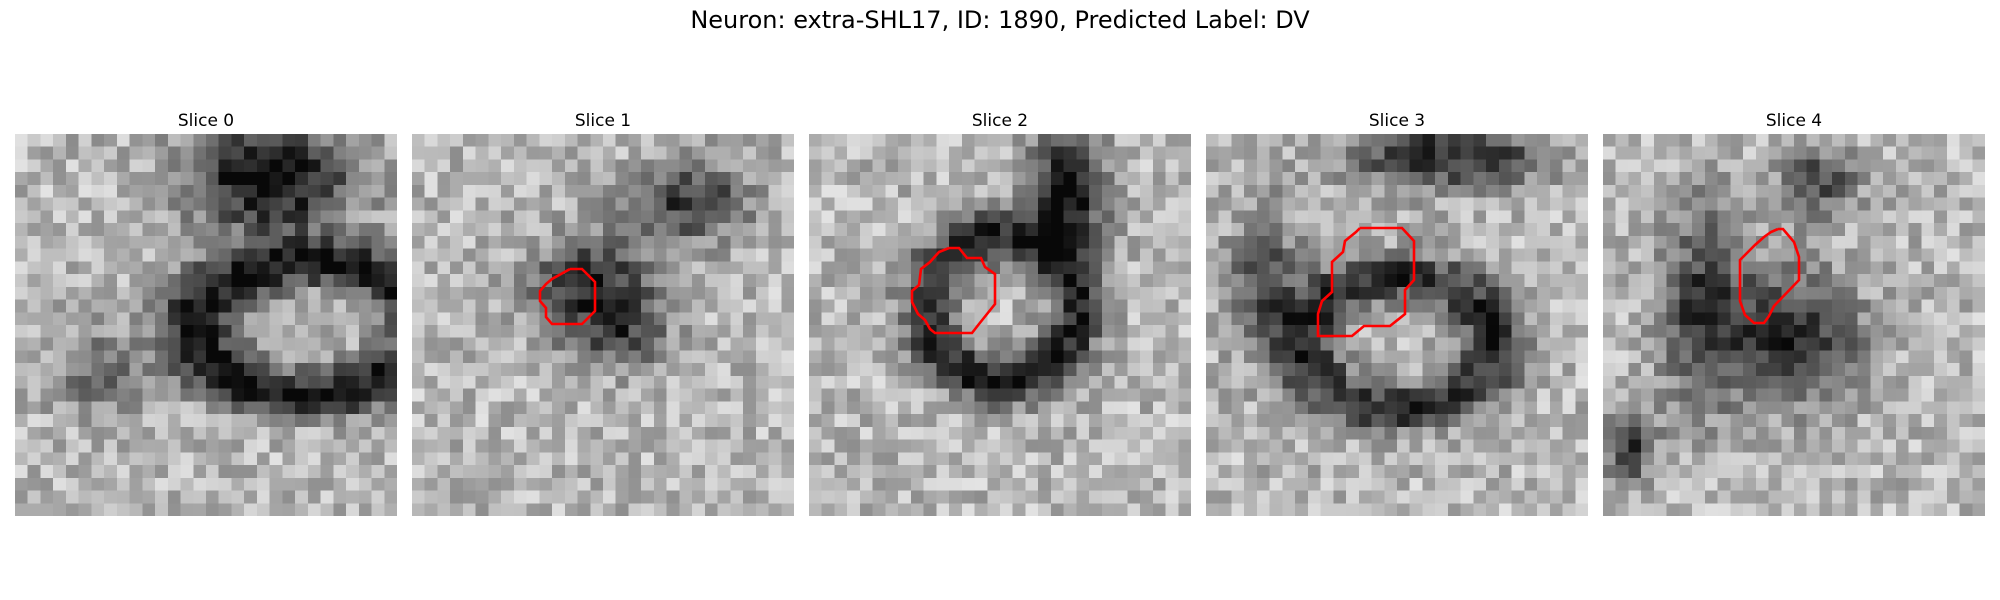 This screenshot has height=600, width=2000. I want to click on slice-panel-2: Slice 2, so click(1000, 312).